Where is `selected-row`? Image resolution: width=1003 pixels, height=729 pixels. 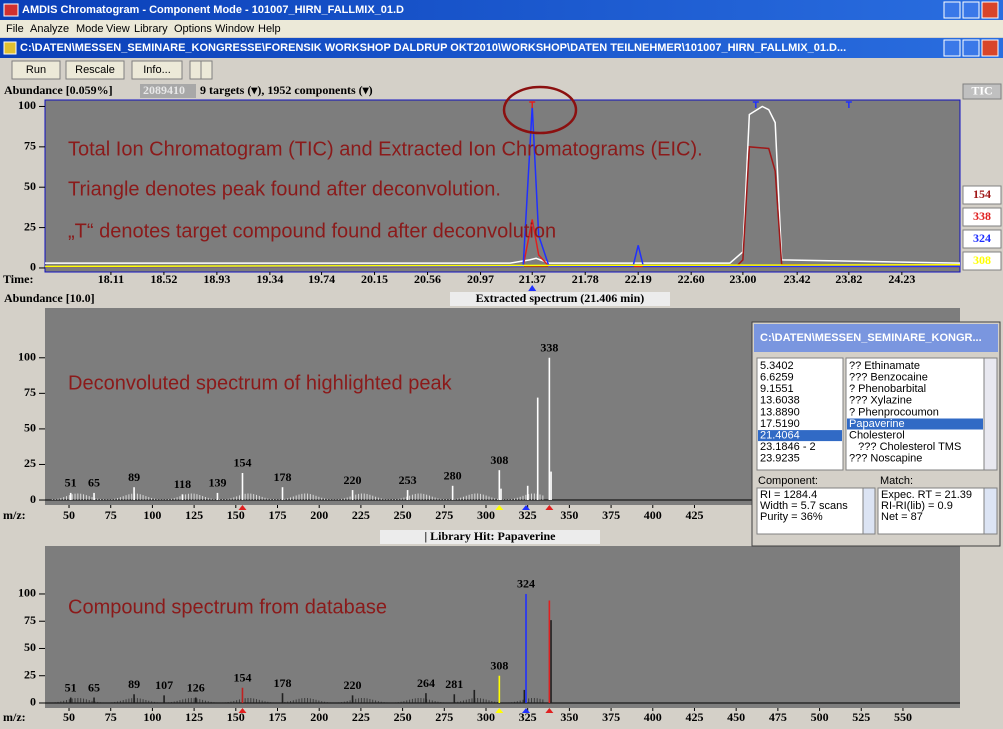 selected-row is located at coordinates (800, 436).